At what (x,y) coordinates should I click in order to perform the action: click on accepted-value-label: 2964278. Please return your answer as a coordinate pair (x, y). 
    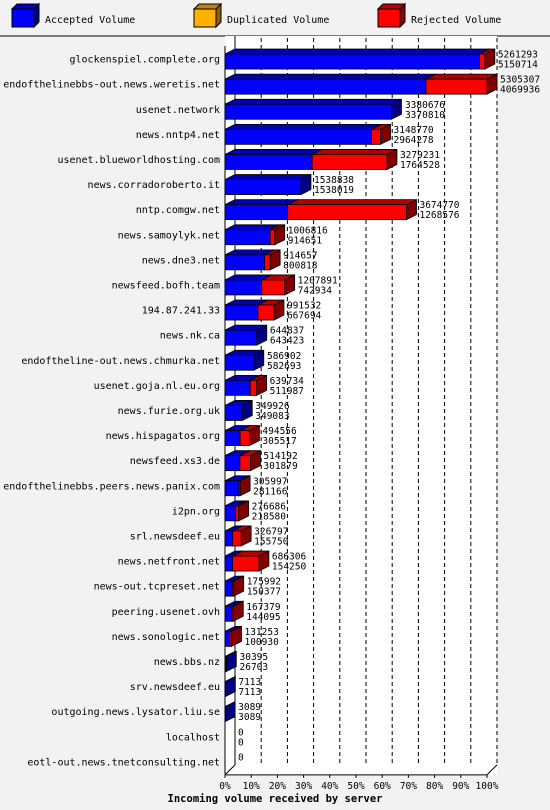
    Looking at the image, I should click on (414, 140).